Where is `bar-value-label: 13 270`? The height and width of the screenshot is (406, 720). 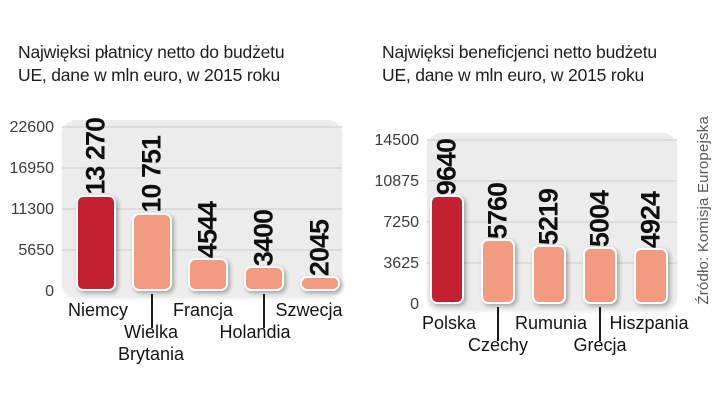
bar-value-label: 13 270 is located at coordinates (95, 156).